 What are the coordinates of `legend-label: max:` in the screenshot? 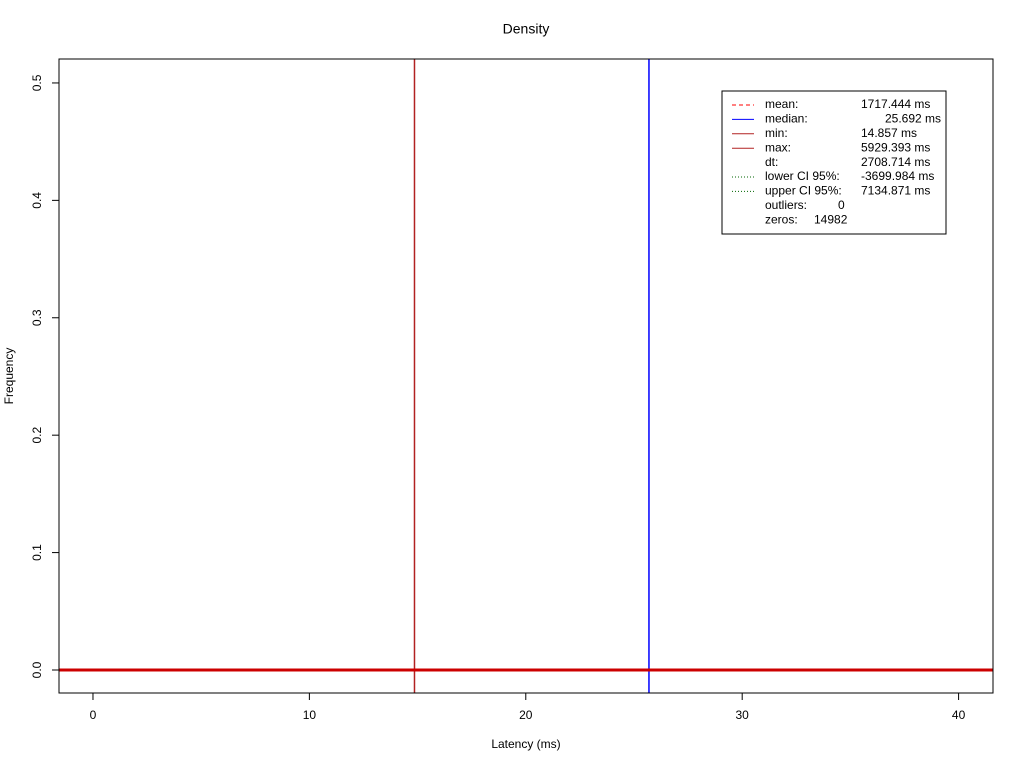 It's located at (778, 147).